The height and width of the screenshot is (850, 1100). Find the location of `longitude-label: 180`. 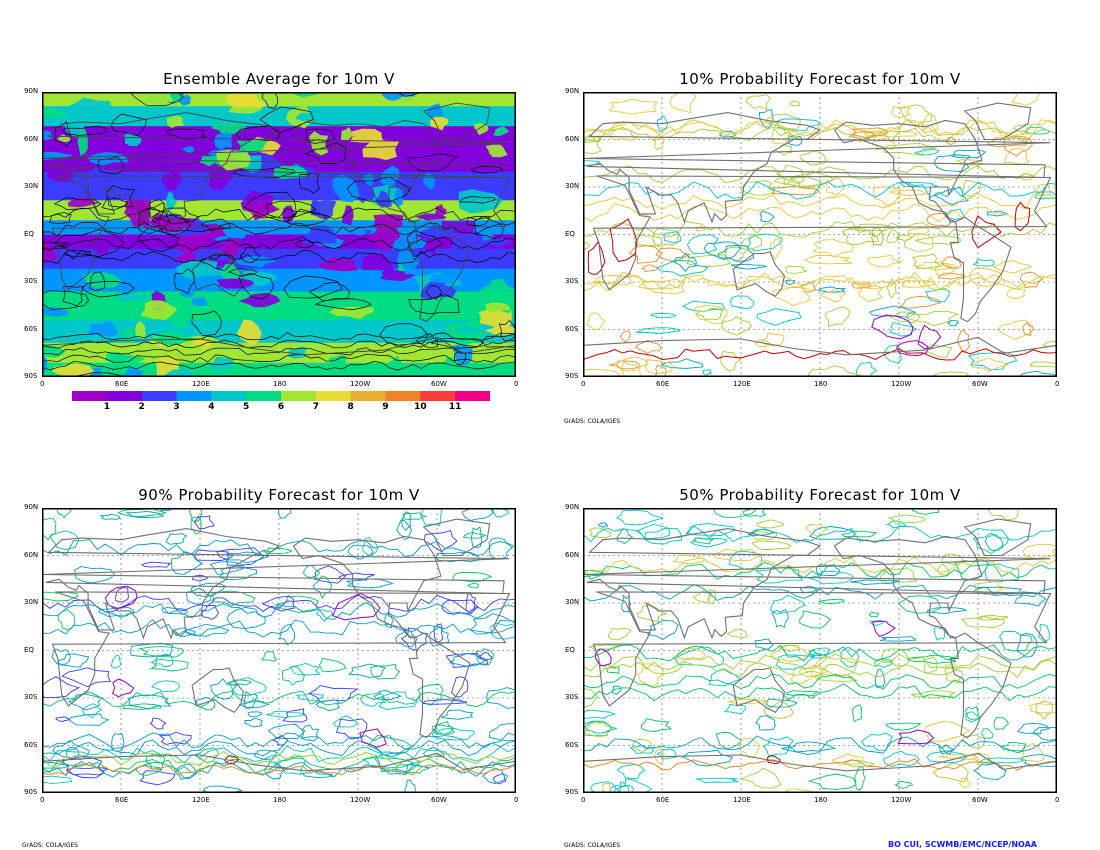

longitude-label: 180 is located at coordinates (280, 800).